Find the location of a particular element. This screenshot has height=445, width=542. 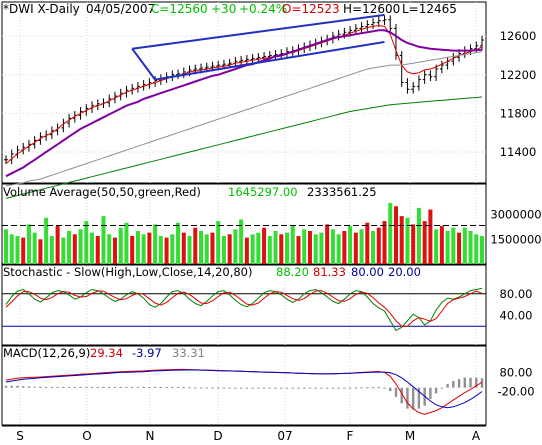

macd-macd-red-line is located at coordinates (244, 391).